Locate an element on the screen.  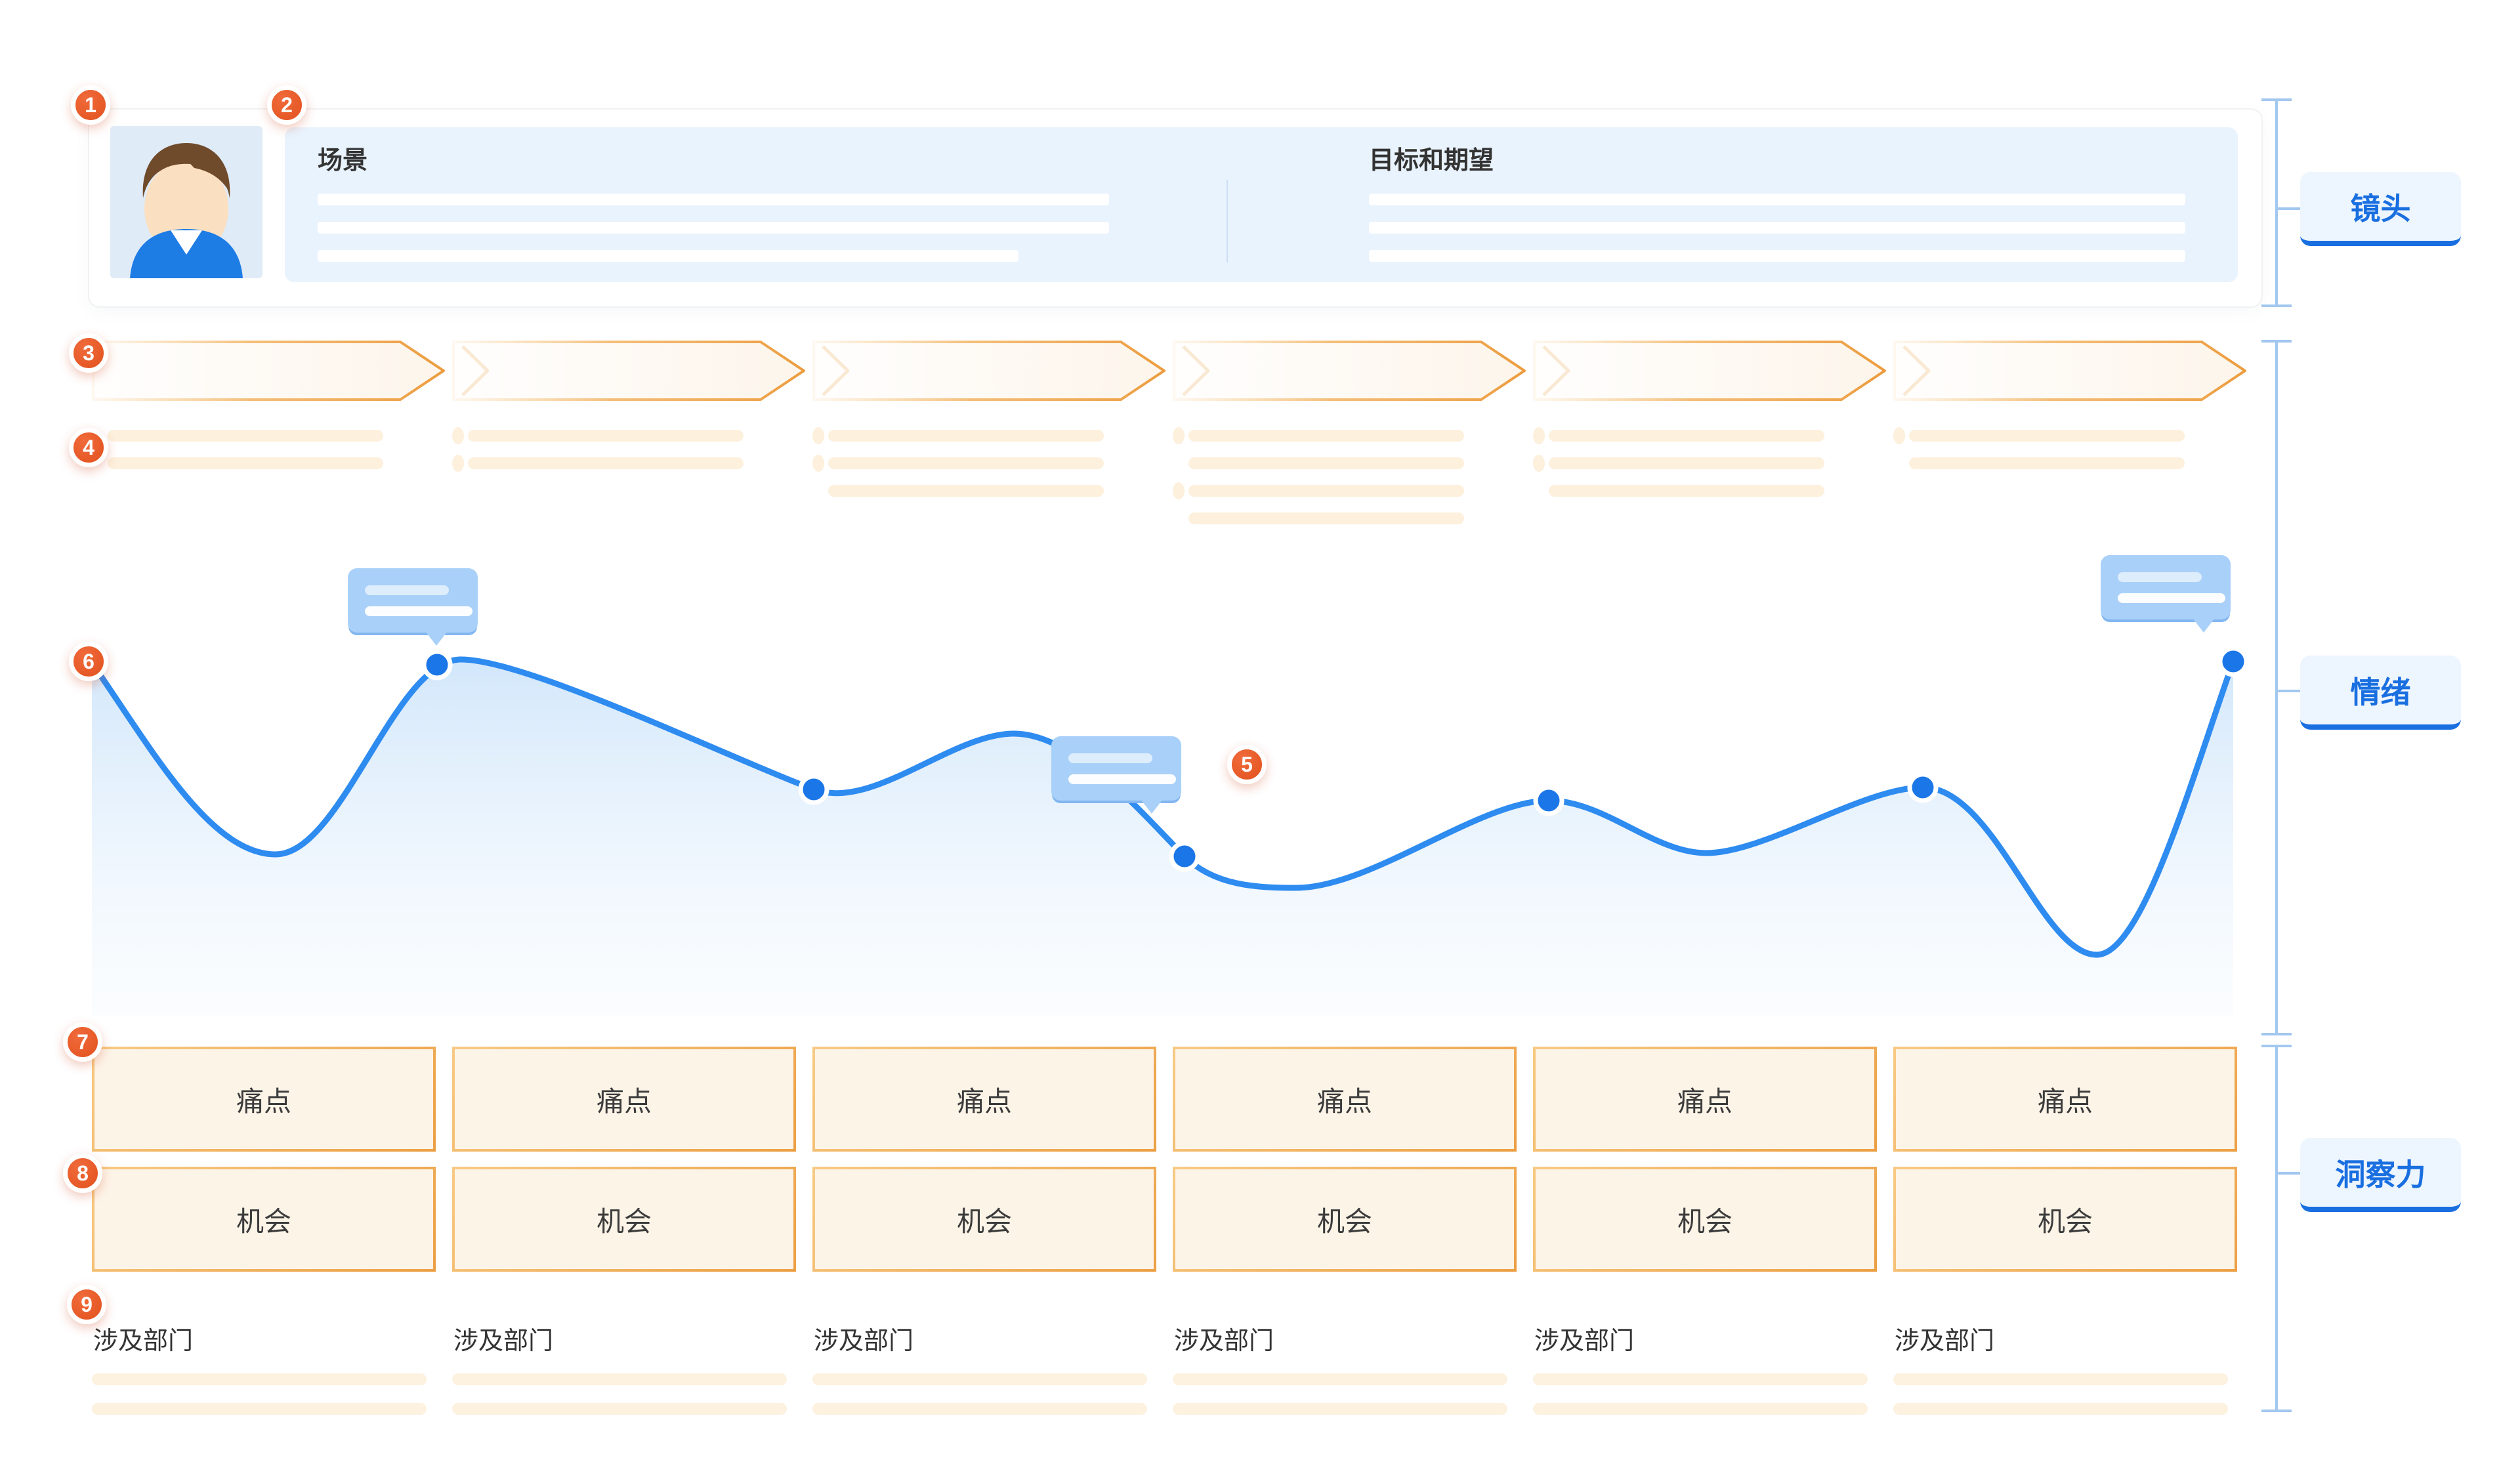
section-label-emotion: 情绪 is located at coordinates (2380, 693).